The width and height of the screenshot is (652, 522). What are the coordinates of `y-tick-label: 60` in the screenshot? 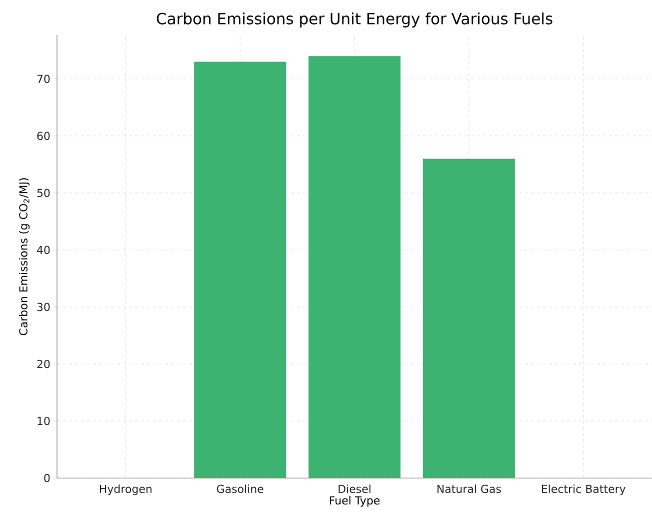 It's located at (43, 136).